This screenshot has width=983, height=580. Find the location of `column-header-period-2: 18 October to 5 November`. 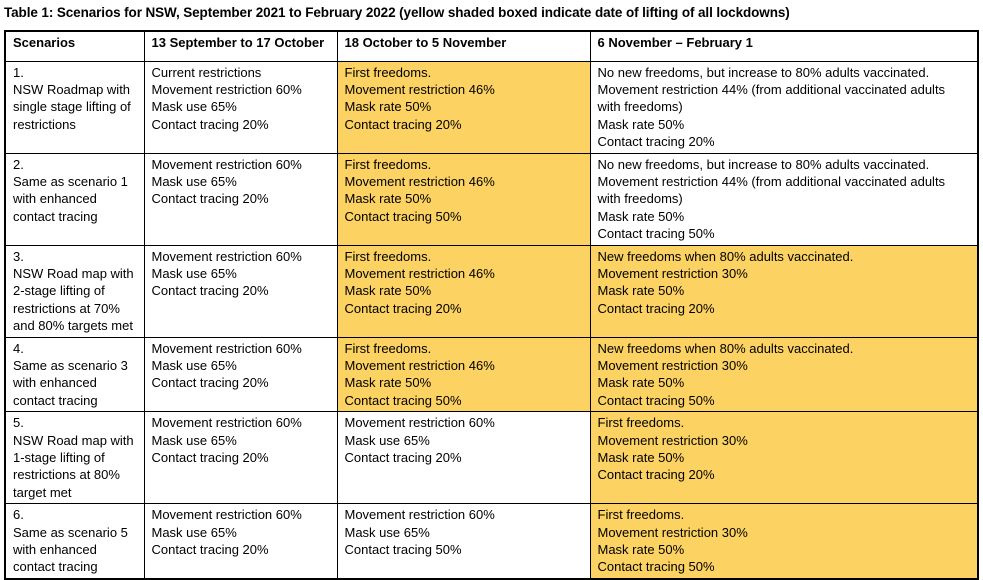

column-header-period-2: 18 October to 5 November is located at coordinates (463, 46).